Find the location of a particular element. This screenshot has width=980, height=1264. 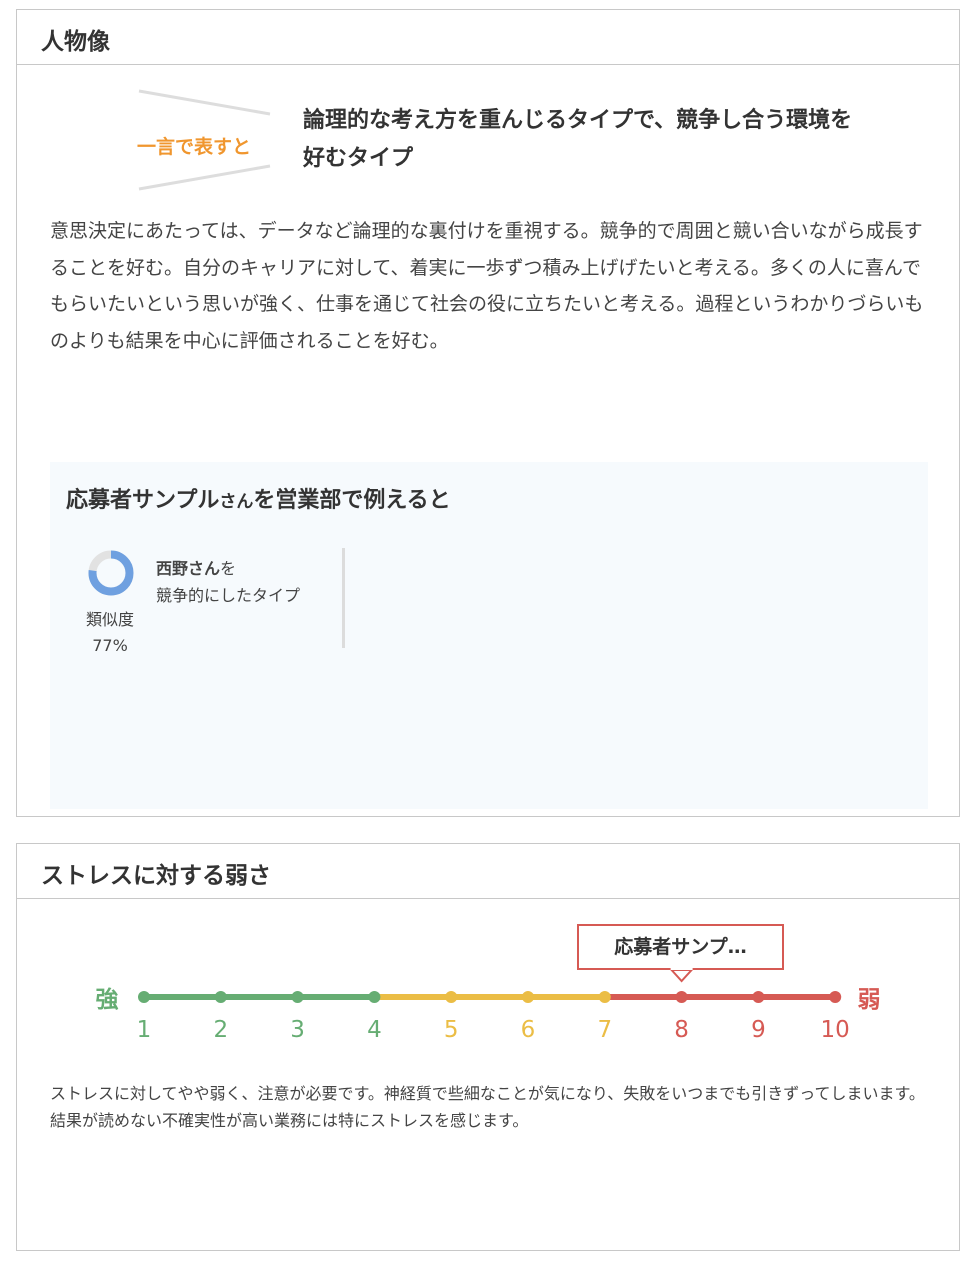

scale-tick-label: 5 is located at coordinates (451, 1030).